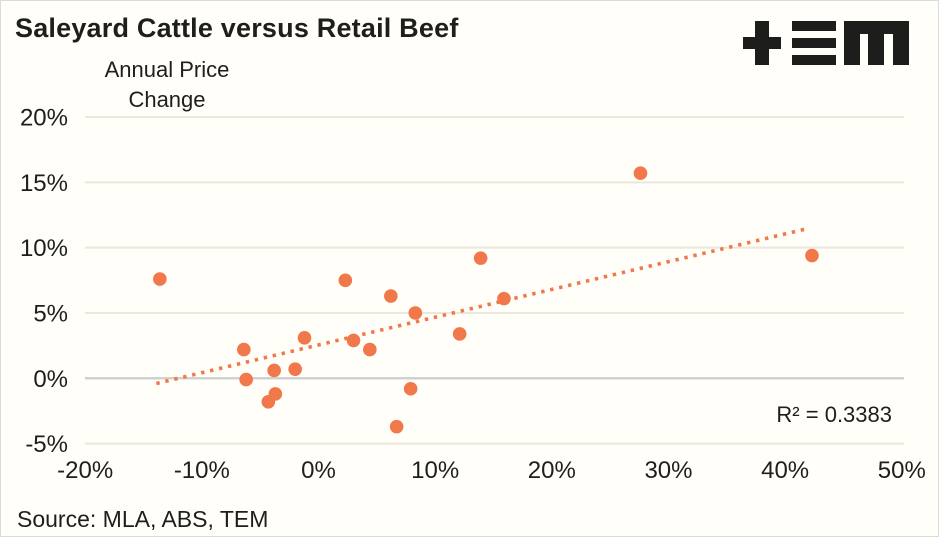 This screenshot has height=538, width=939. I want to click on y-tick-label: 0%, so click(50, 379).